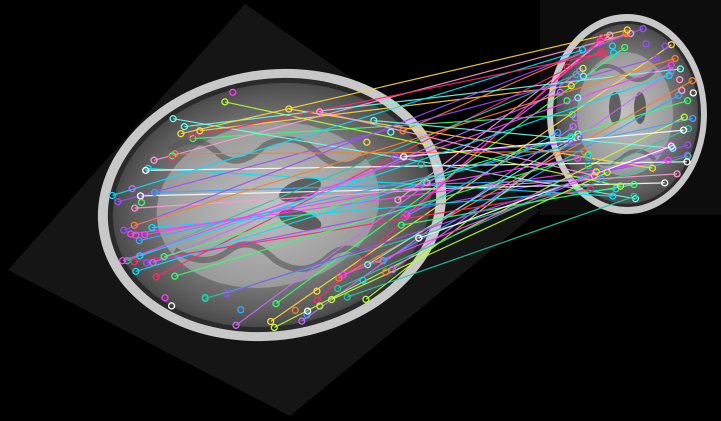 This screenshot has height=421, width=721. What do you see at coordinates (607, 172) in the screenshot?
I see `keypoint-r50` at bounding box center [607, 172].